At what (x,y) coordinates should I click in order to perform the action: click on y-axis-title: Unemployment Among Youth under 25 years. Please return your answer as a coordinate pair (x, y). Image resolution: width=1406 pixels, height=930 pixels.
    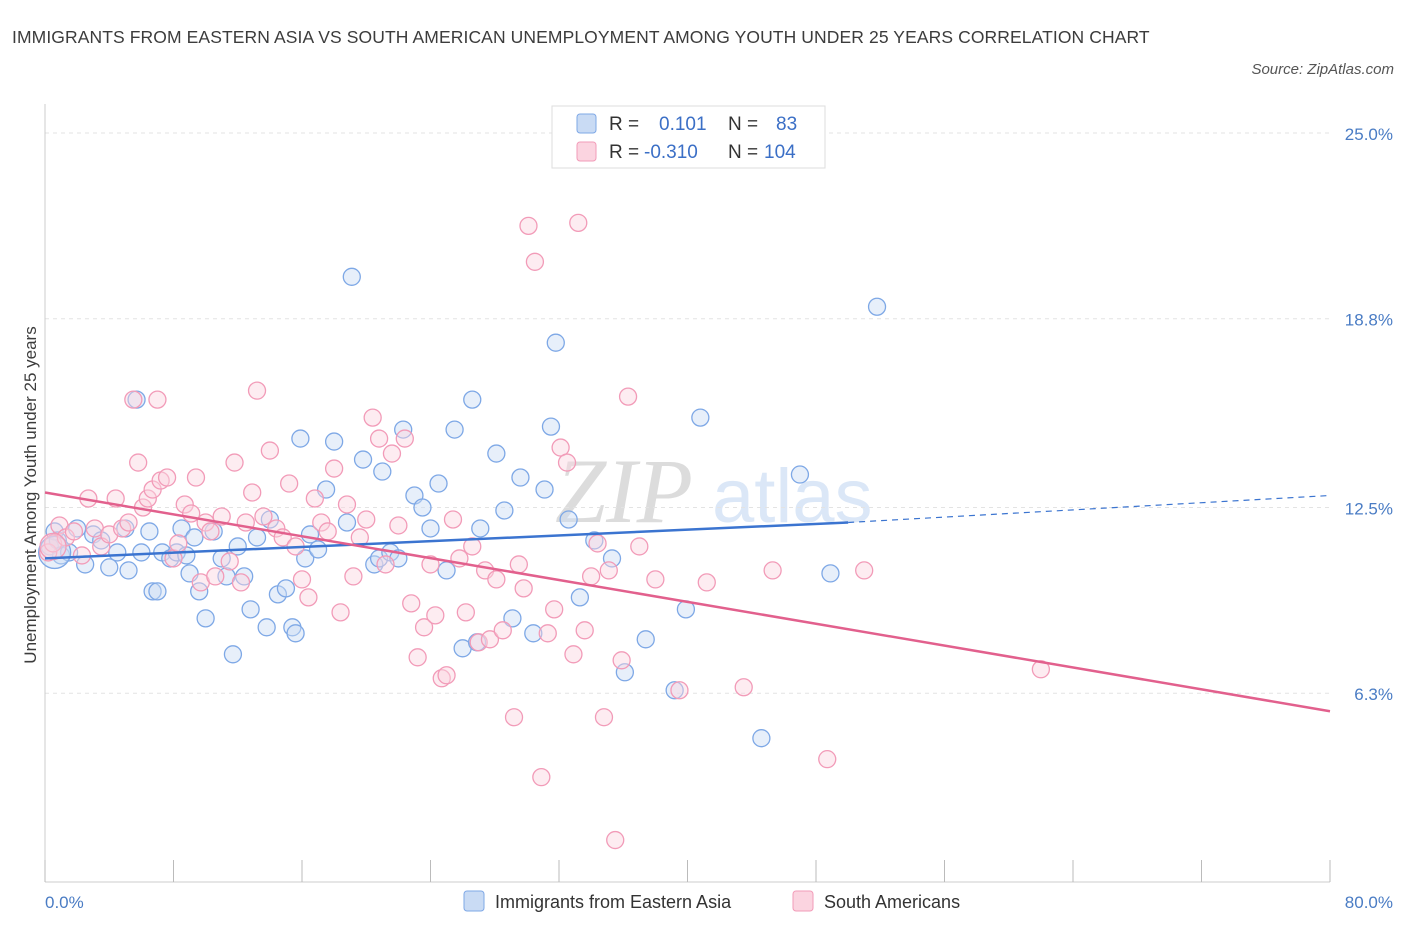
    Looking at the image, I should click on (30, 494).